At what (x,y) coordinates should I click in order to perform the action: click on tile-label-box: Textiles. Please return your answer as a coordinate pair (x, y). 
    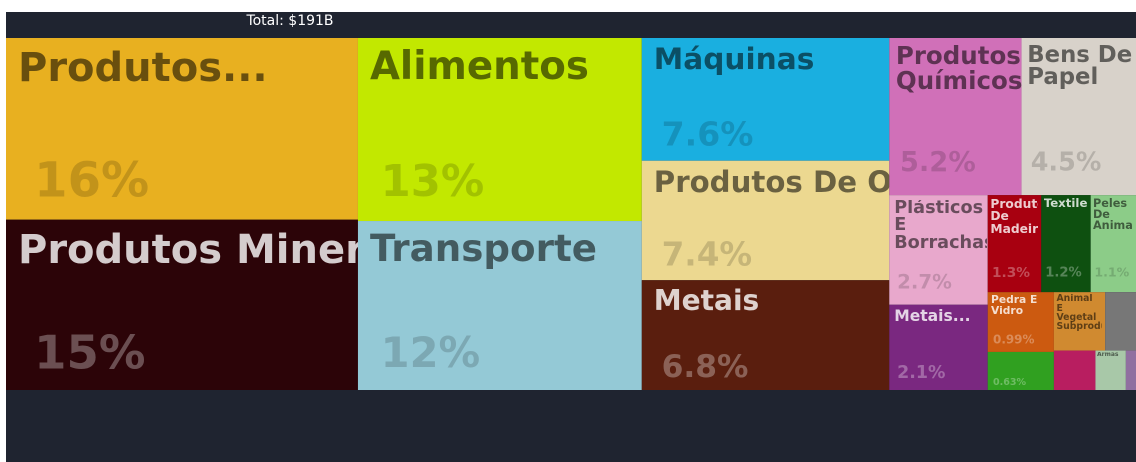
    Looking at the image, I should click on (1065, 204).